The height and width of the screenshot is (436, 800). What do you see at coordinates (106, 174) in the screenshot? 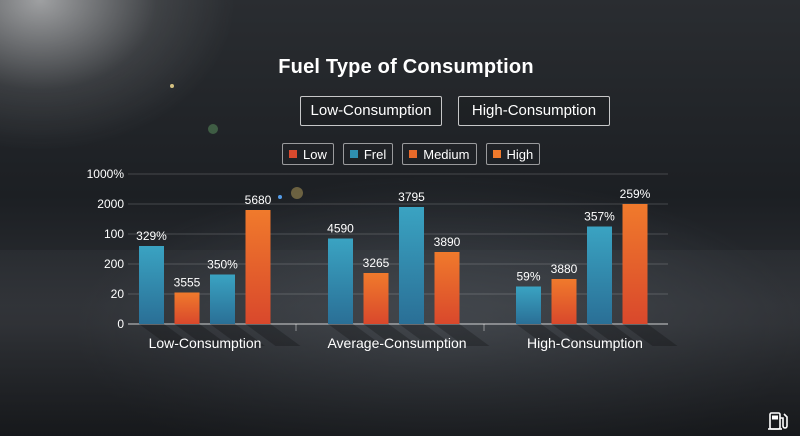
I see `y-tick-label: 1000%` at bounding box center [106, 174].